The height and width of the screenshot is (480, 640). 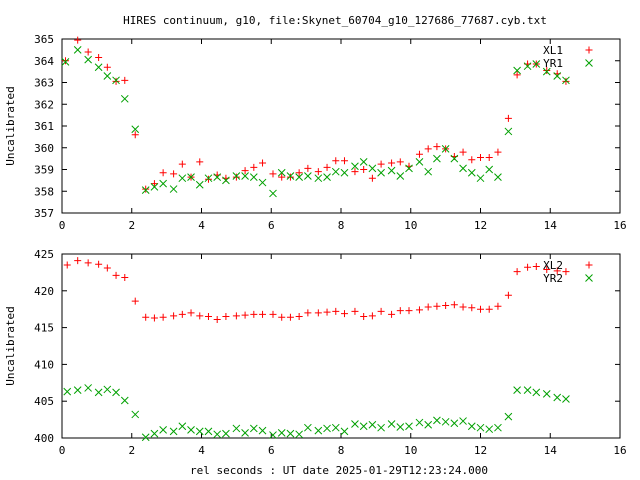 I want to click on x-tick-label: 12, so click(x=480, y=225).